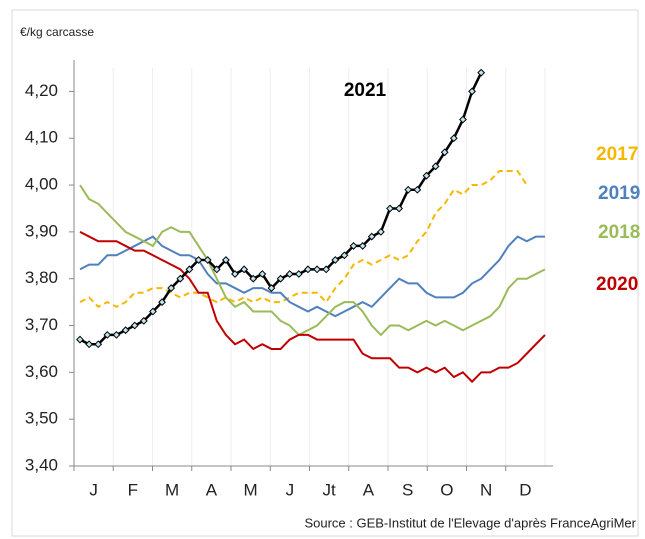  I want to click on y-tick-label: 3,90, so click(41, 230).